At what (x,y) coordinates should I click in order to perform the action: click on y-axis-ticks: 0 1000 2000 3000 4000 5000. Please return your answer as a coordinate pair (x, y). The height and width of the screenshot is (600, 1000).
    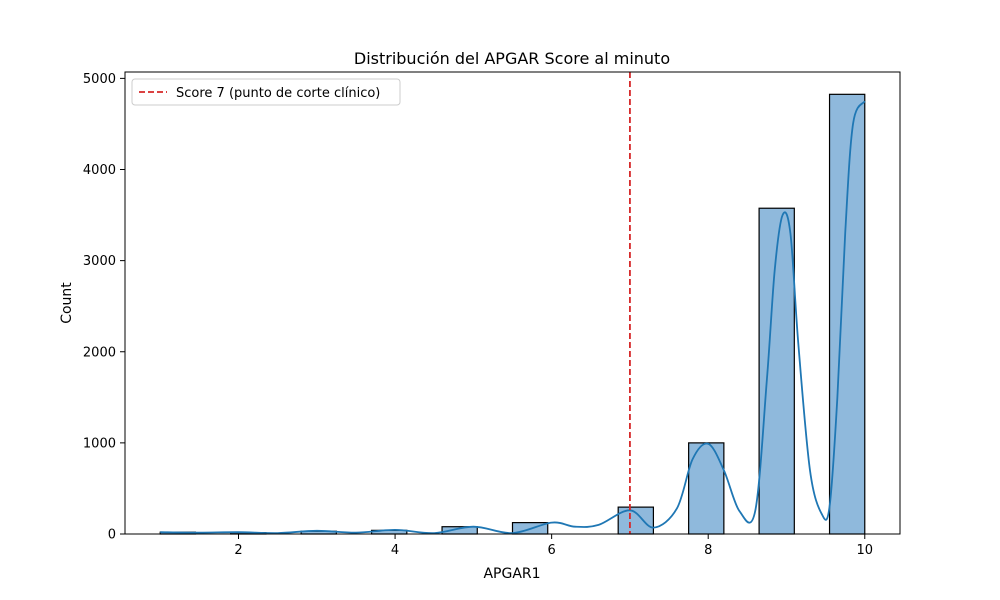
    Looking at the image, I should click on (104, 307).